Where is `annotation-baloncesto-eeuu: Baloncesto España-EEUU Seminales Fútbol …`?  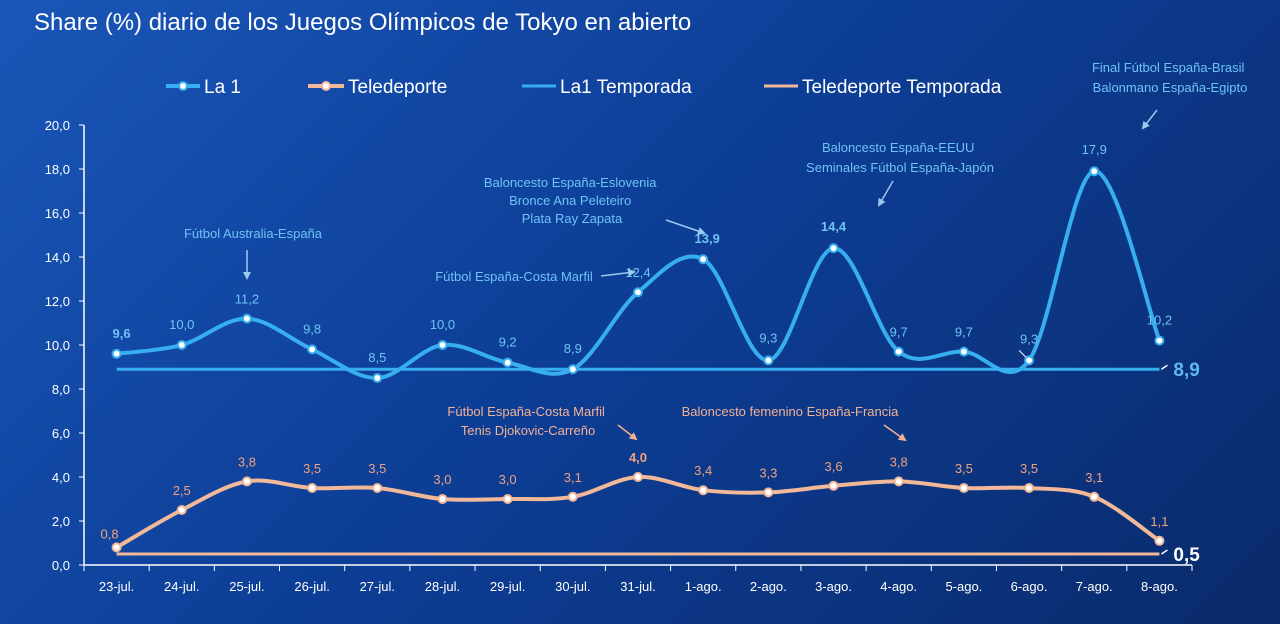
annotation-baloncesto-eeuu: Baloncesto España-EEUU Seminales Fútbol … is located at coordinates (900, 173).